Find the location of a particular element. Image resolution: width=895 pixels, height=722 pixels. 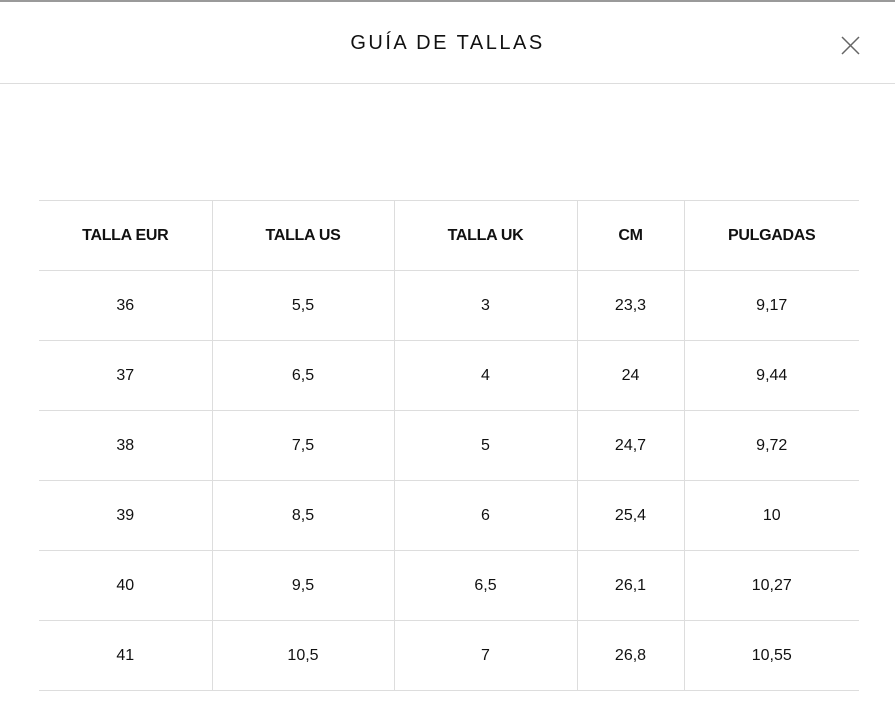

column-header: TALLA UK is located at coordinates (485, 235).